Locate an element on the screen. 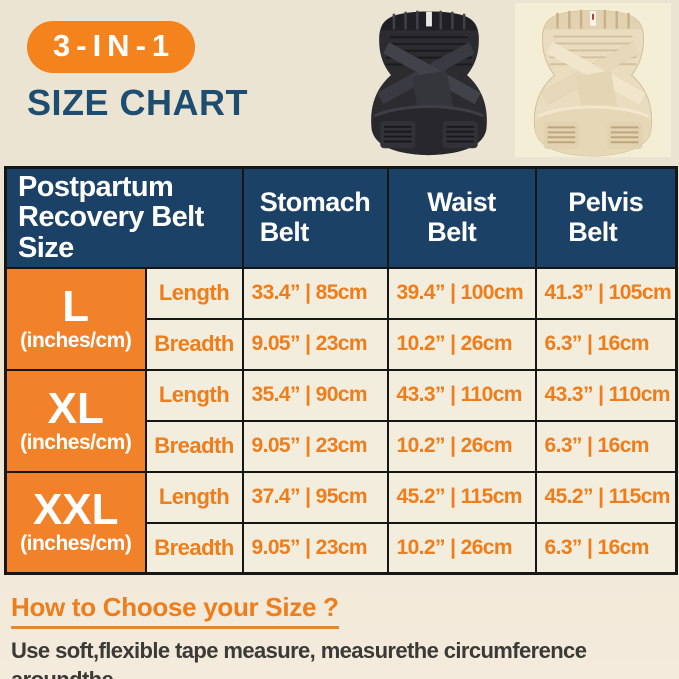  size-letter: XL is located at coordinates (75, 408).